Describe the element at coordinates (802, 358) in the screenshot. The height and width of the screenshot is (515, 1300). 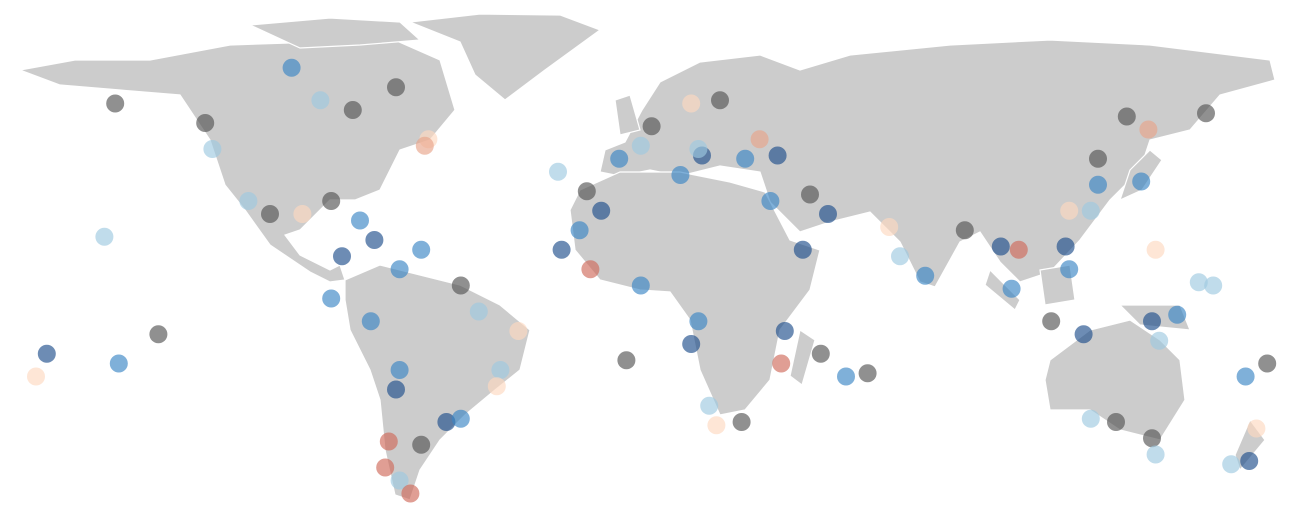
I see `madagascar` at that location.